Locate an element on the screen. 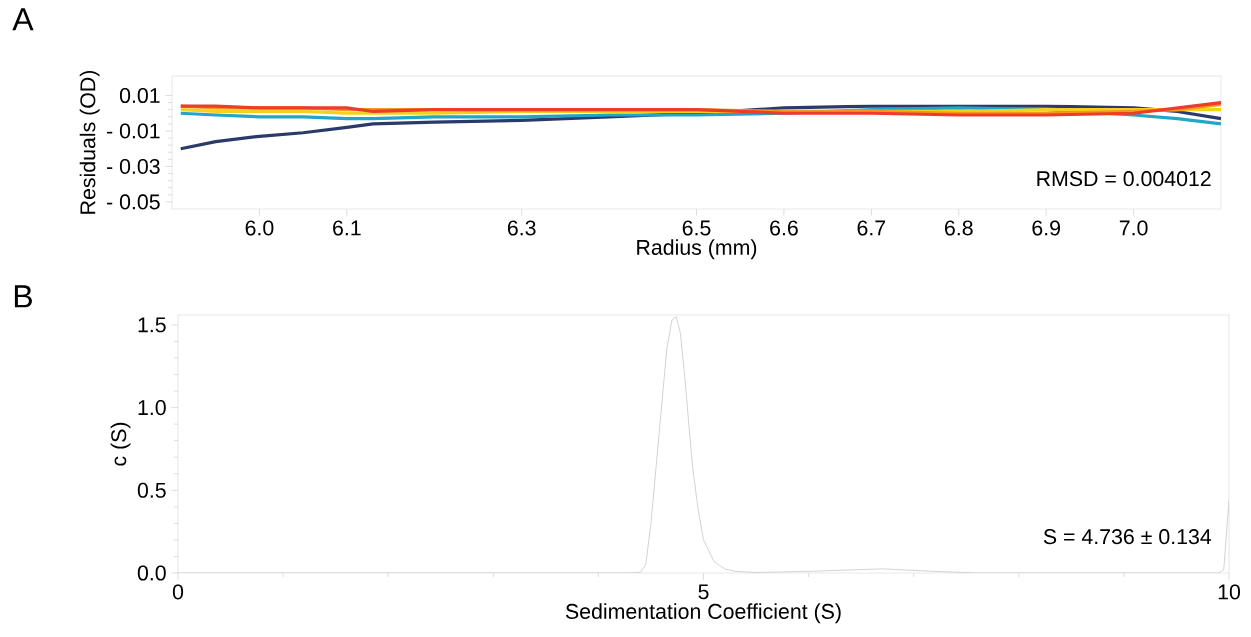 The image size is (1251, 637). y-tick-label: - 0.05 is located at coordinates (133, 202).